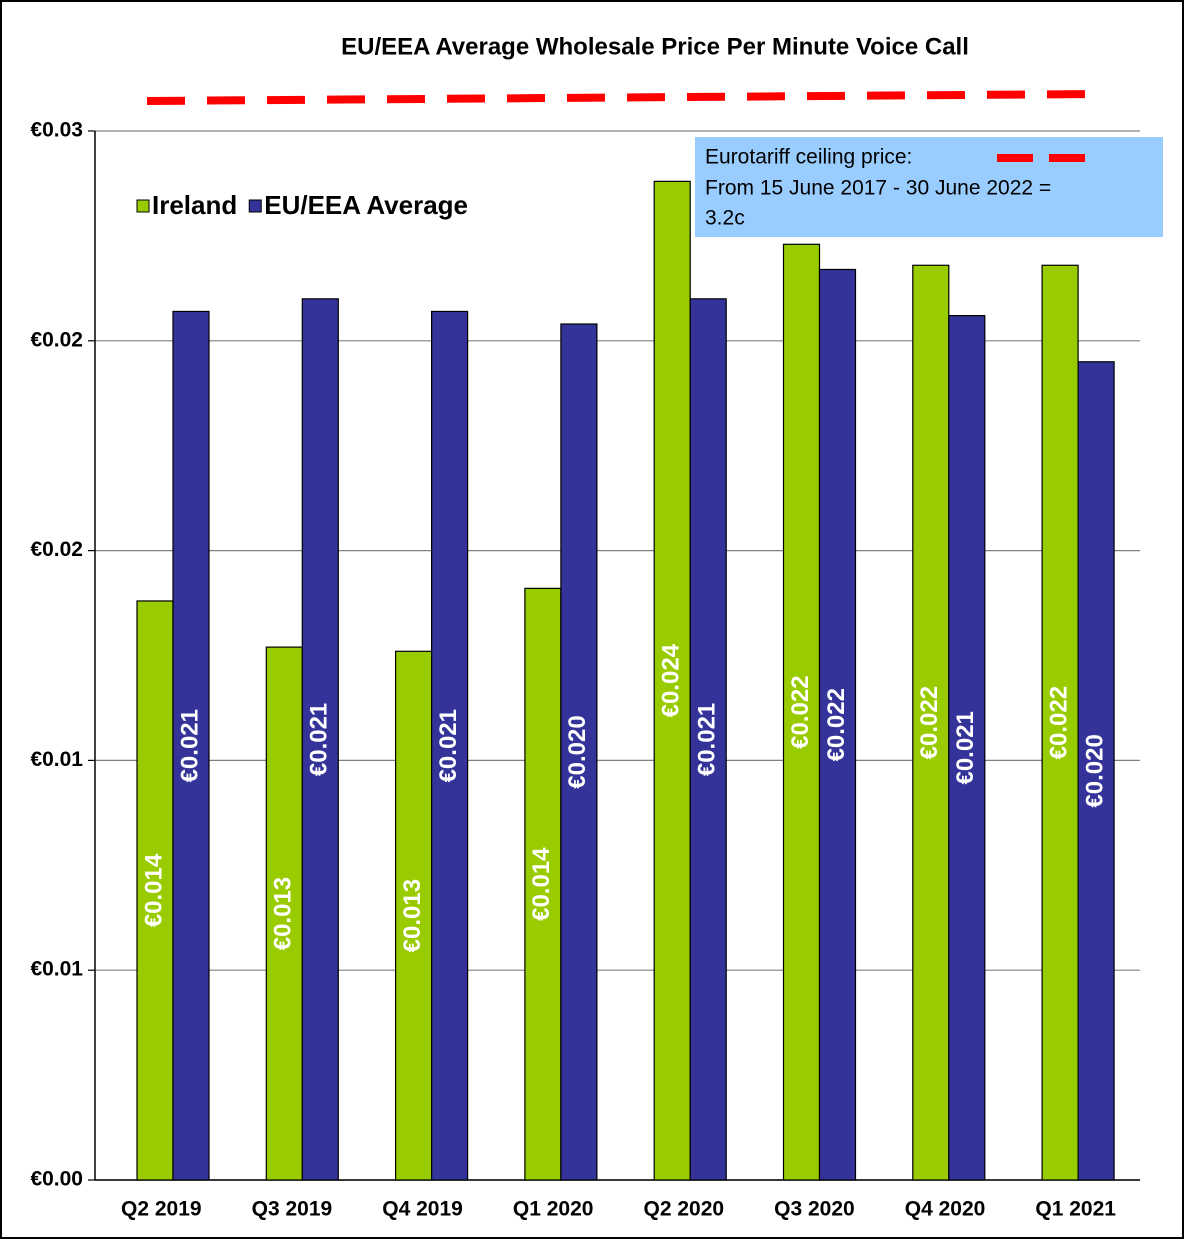  I want to click on x-tick-label: Q1 2021, so click(1075, 1209).